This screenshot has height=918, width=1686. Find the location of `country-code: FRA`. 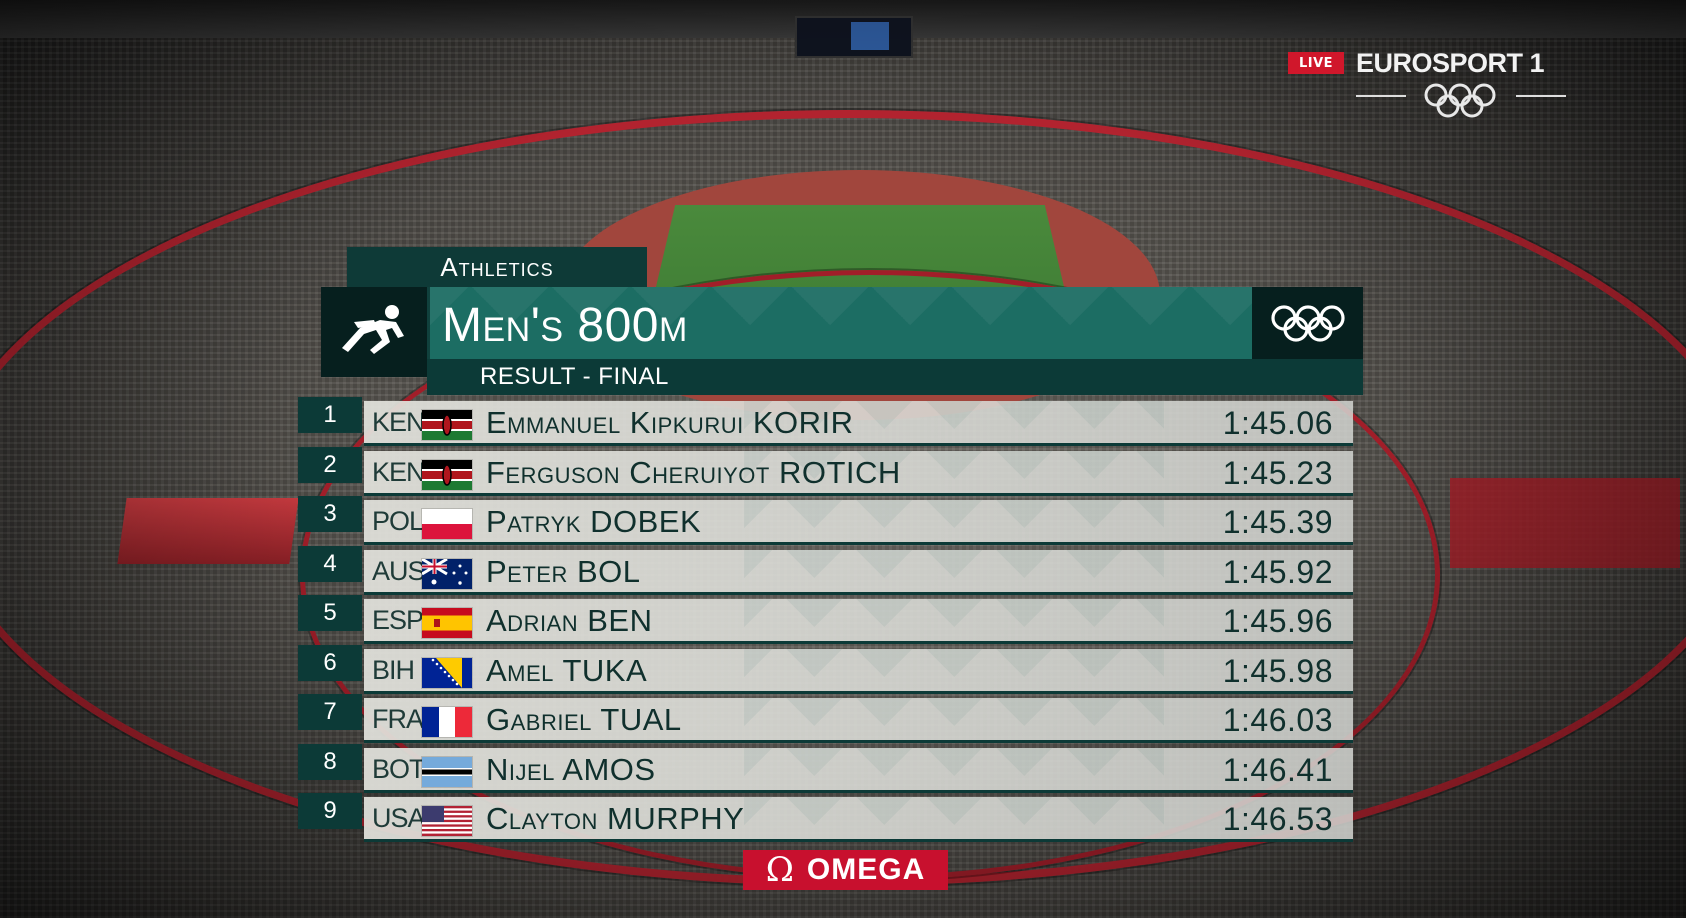

country-code: FRA is located at coordinates (398, 719).